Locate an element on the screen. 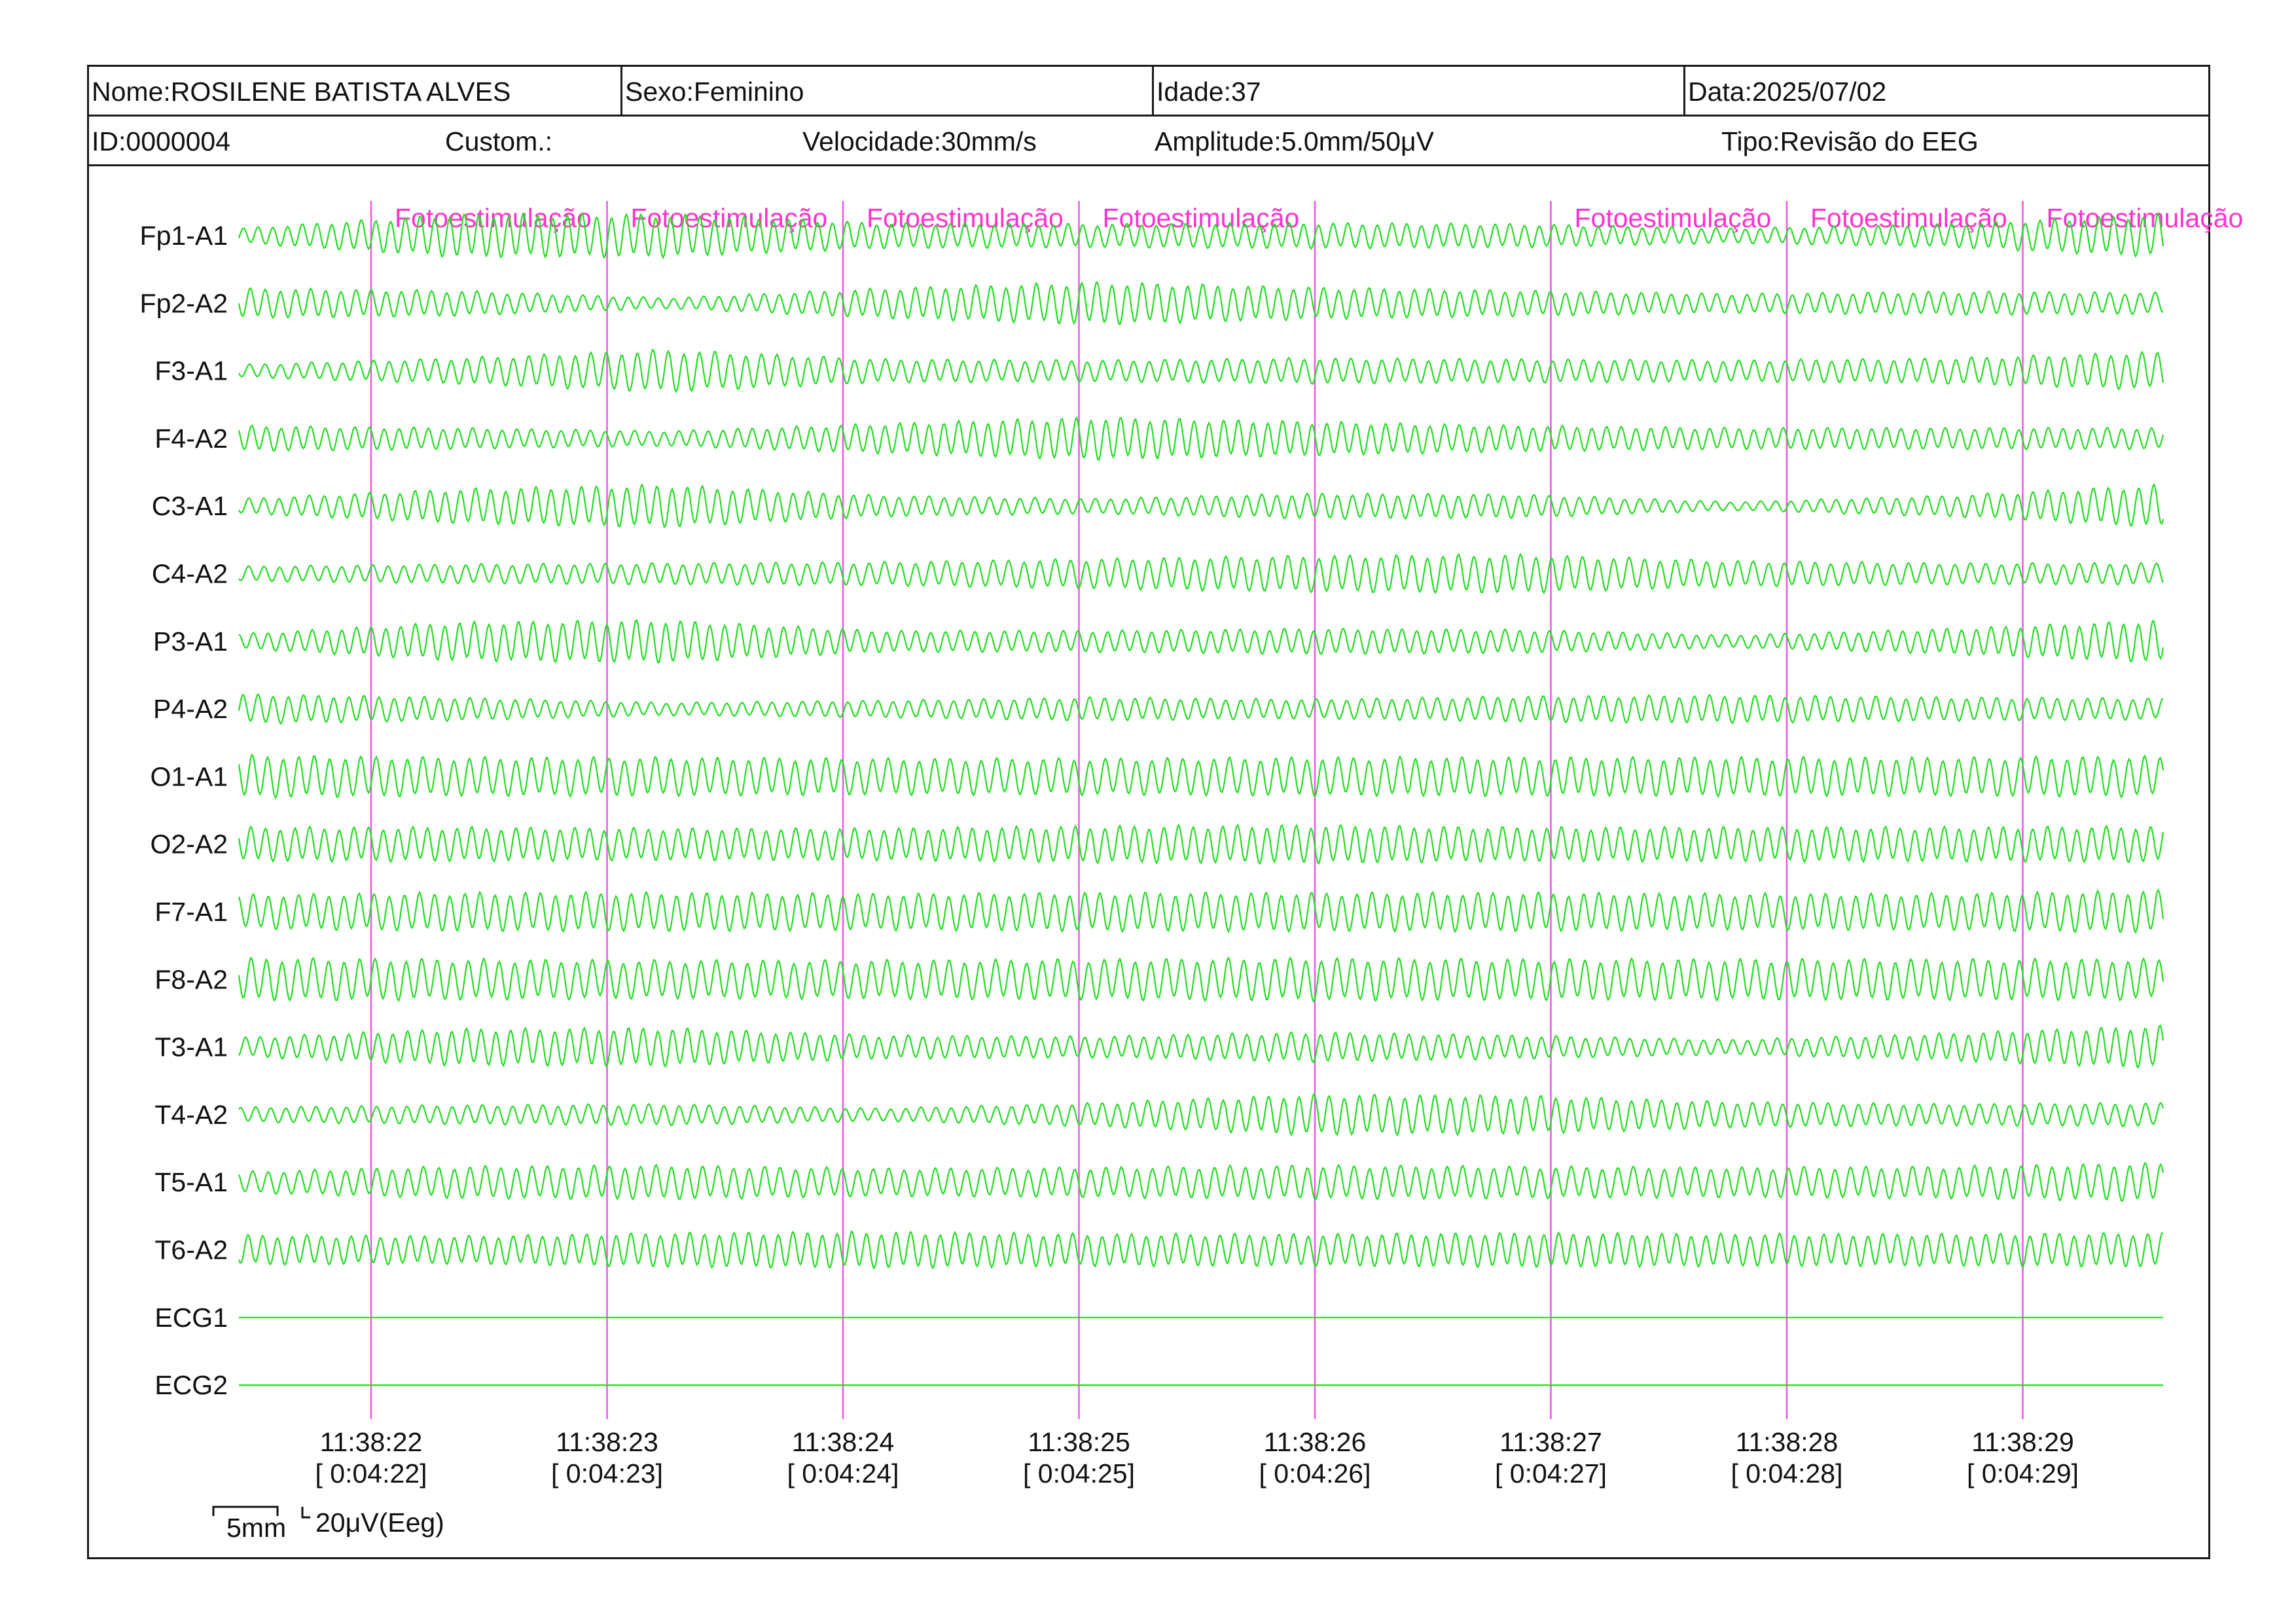 This screenshot has width=2296, height=1624. patient-name: Nome:ROSILENE BATISTA ALVES is located at coordinates (301, 92).